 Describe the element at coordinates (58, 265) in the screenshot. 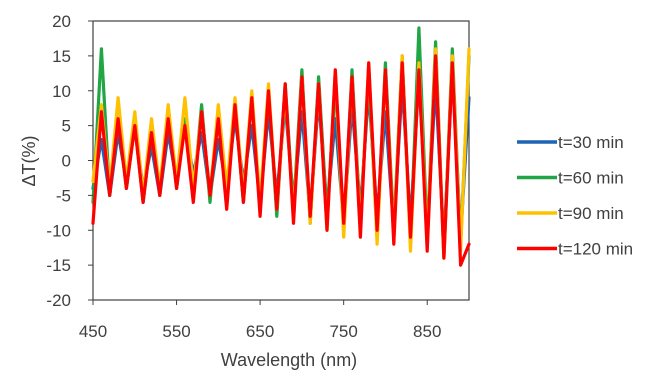

I see `y-tick-label: -15` at that location.